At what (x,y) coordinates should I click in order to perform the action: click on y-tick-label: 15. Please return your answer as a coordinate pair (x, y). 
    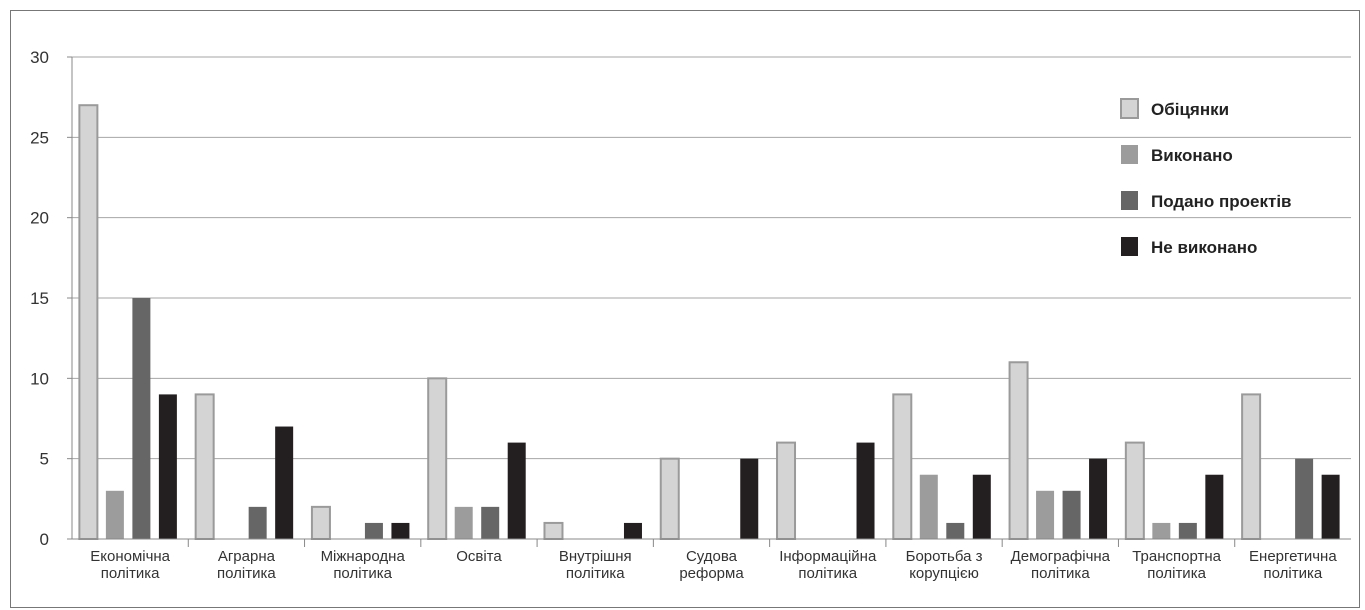
    Looking at the image, I should click on (39, 298).